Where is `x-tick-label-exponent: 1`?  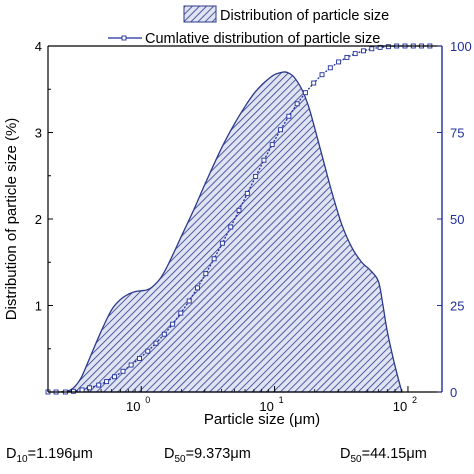 x-tick-label-exponent: 1 is located at coordinates (281, 400).